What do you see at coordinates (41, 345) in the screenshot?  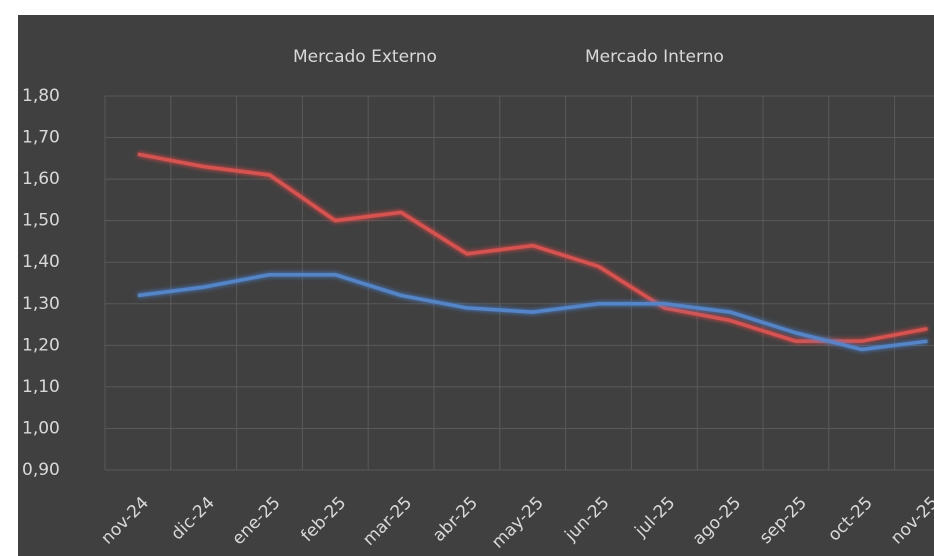 I see `y-tick-label: 1,20` at bounding box center [41, 345].